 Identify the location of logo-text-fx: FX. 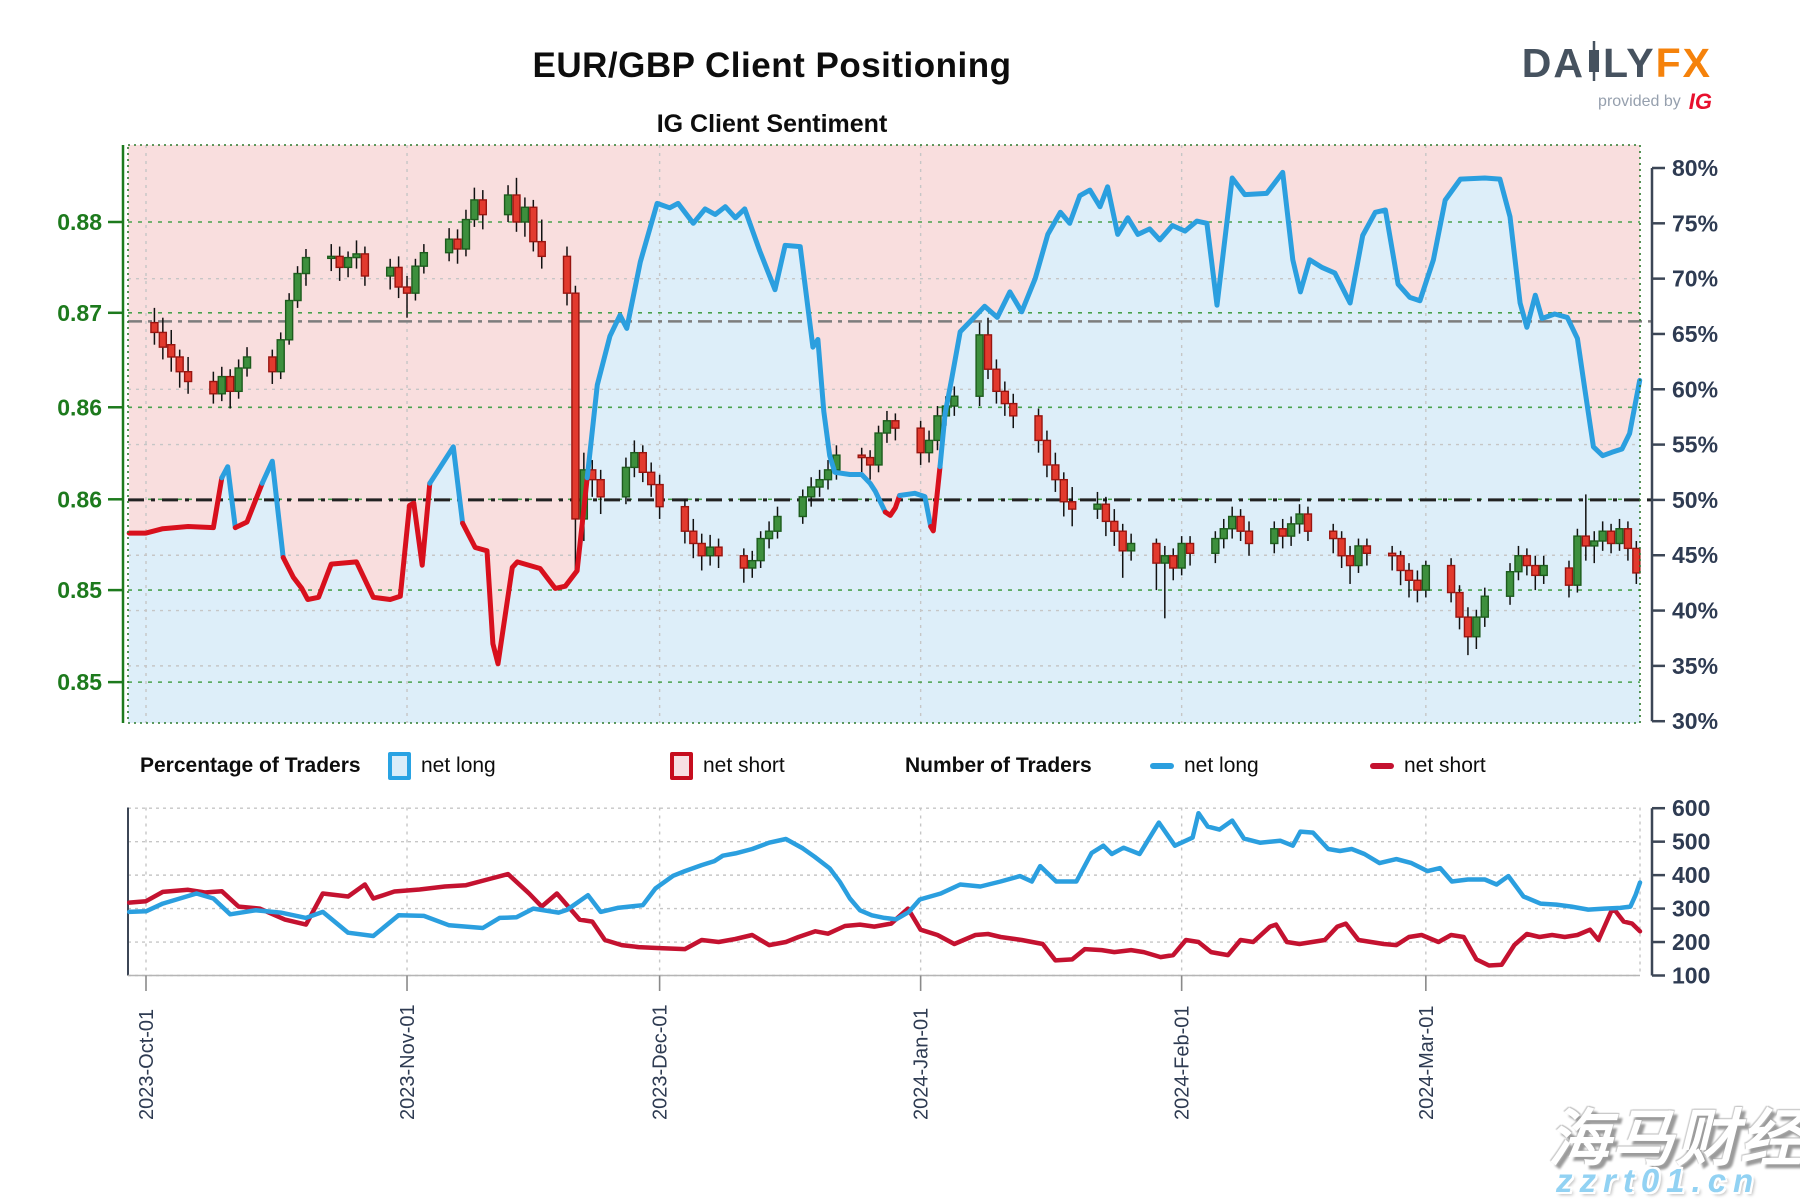
(1683, 63).